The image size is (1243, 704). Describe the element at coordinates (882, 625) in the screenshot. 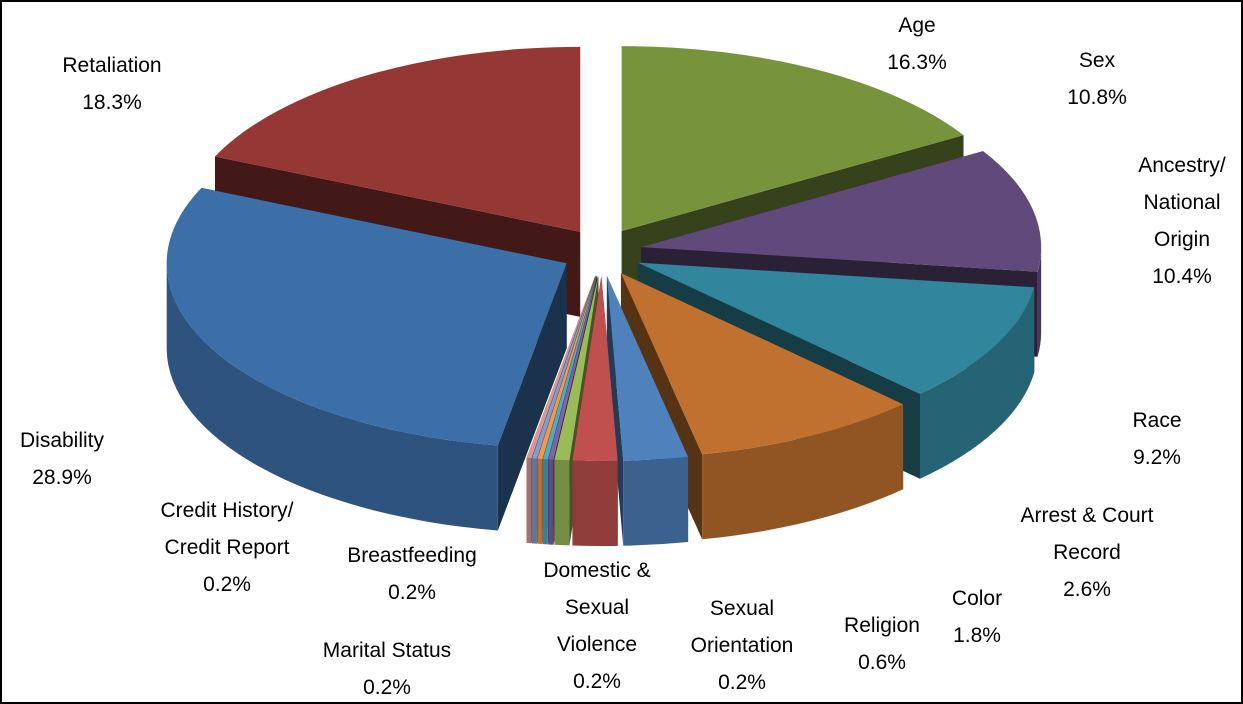

I see `category-label: Religion` at that location.